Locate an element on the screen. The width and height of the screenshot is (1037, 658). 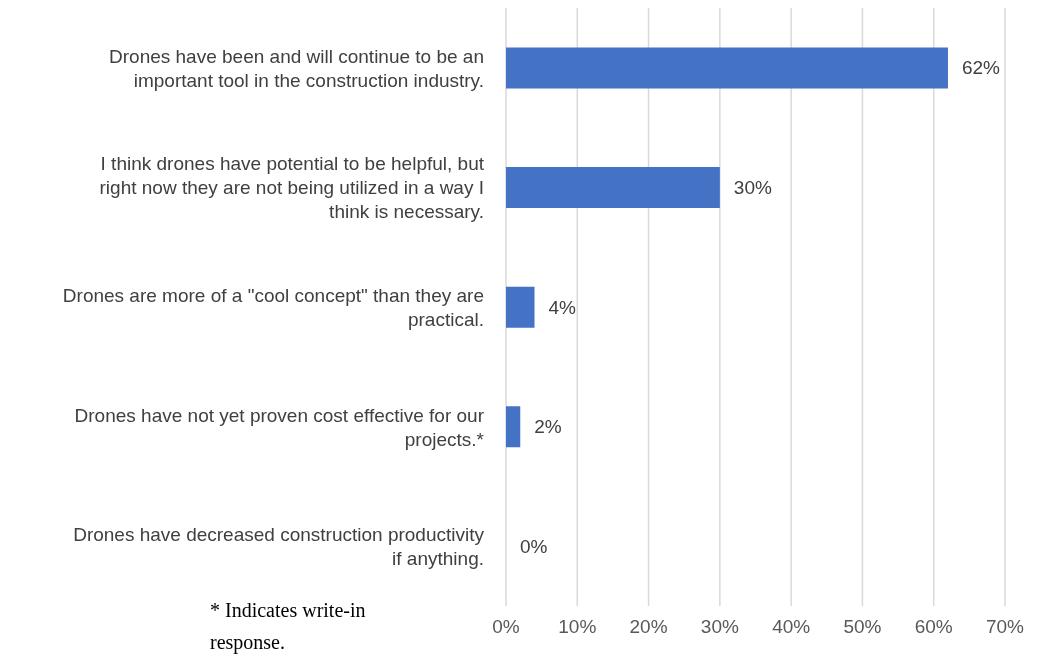
data-label: 2% is located at coordinates (548, 427).